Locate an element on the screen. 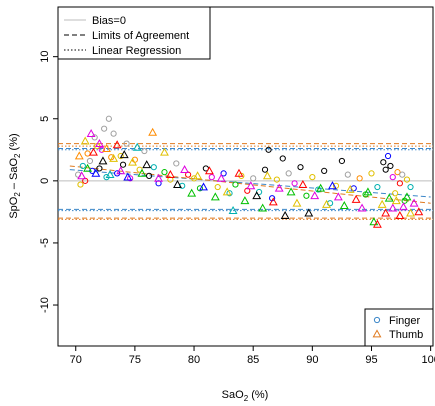 The height and width of the screenshot is (406, 435). legend-entry-label-2: Linear Regression is located at coordinates (136, 51).